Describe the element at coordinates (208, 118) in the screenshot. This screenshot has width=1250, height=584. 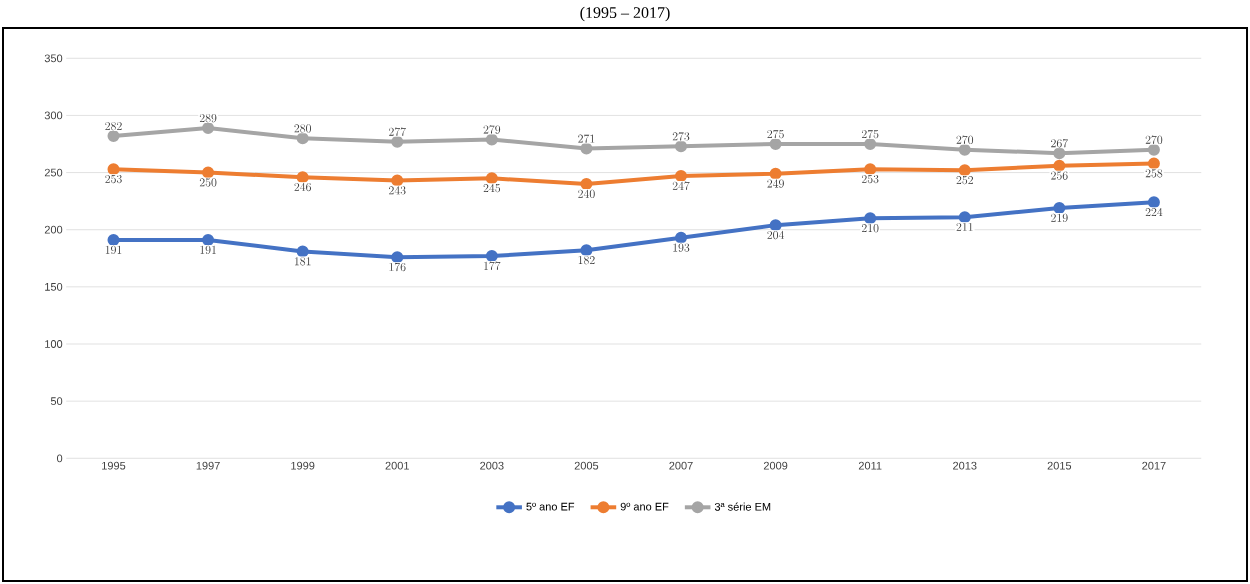
I see `data-label: 289` at that location.